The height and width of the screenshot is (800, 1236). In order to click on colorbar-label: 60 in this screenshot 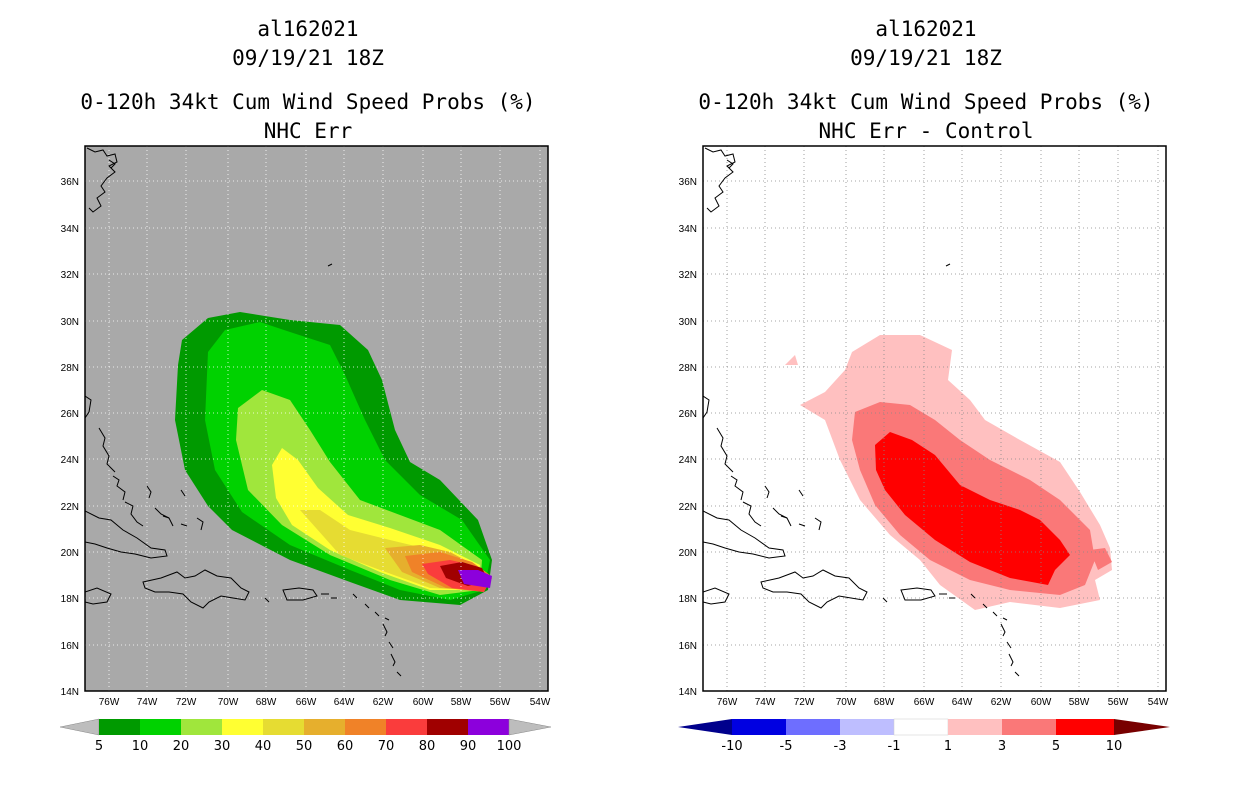, I will do `click(345, 746)`.